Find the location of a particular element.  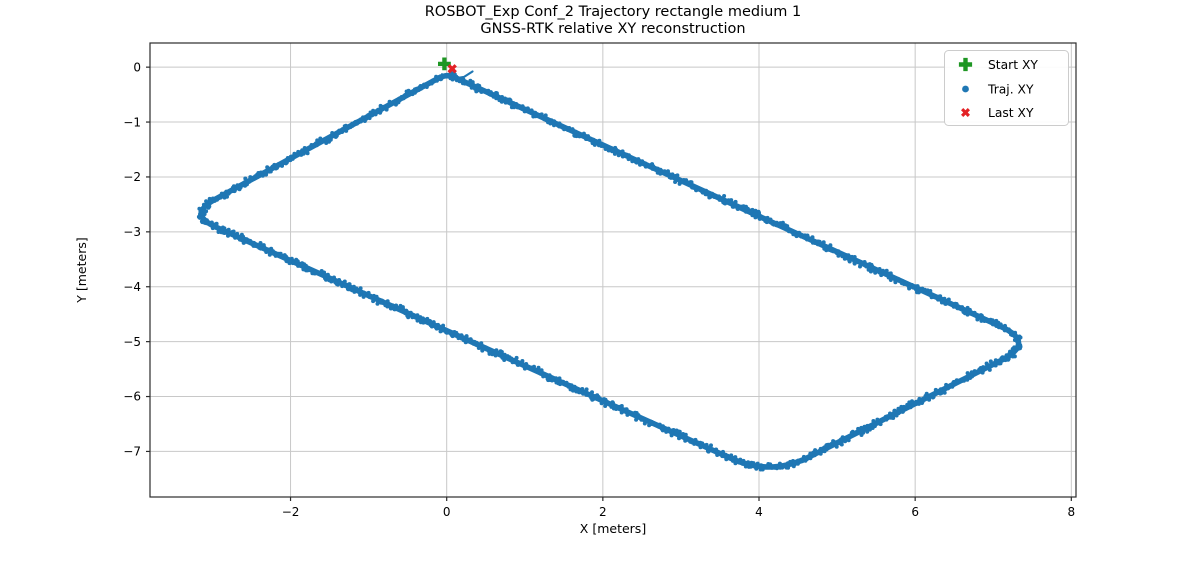

y-tick-label: −4 is located at coordinates (132, 287).